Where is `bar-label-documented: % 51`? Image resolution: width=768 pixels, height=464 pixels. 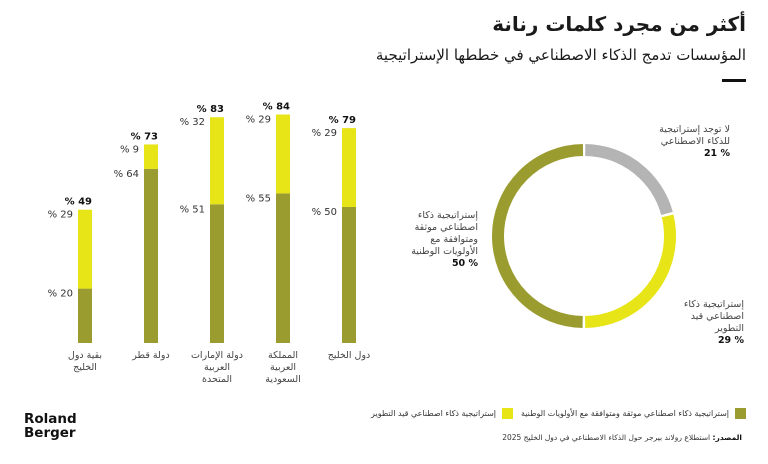 bar-label-documented: % 51 is located at coordinates (192, 209).